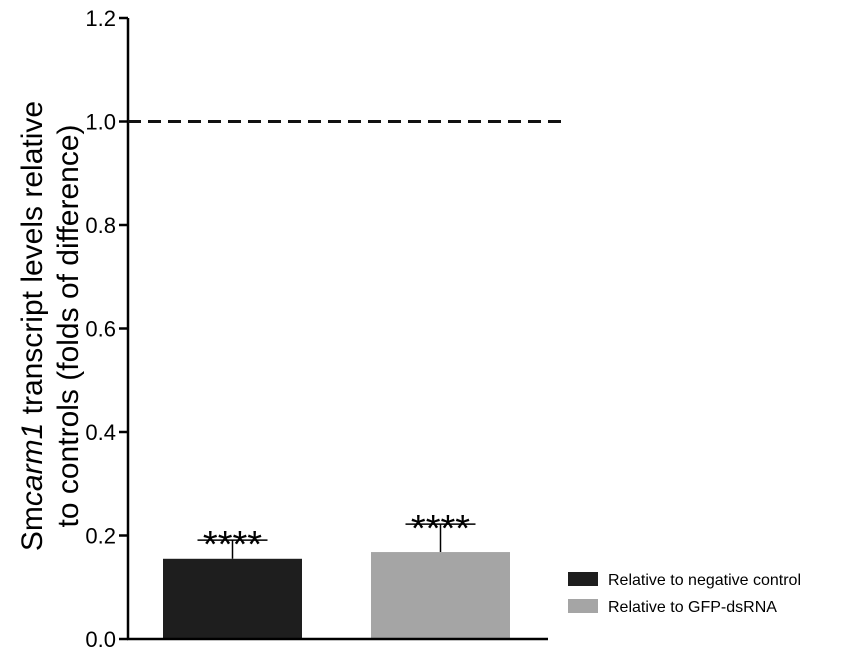 This screenshot has height=654, width=851. Describe the element at coordinates (100, 225) in the screenshot. I see `y-tick-label-4: 0.8` at that location.